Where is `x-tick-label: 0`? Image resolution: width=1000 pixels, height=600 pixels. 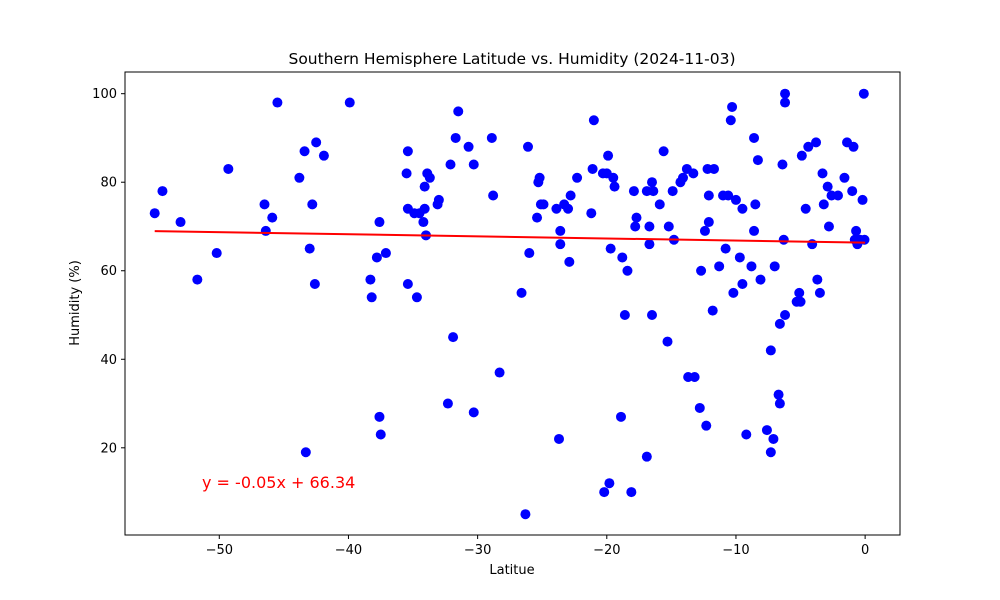 x-tick-label: 0 is located at coordinates (865, 550).